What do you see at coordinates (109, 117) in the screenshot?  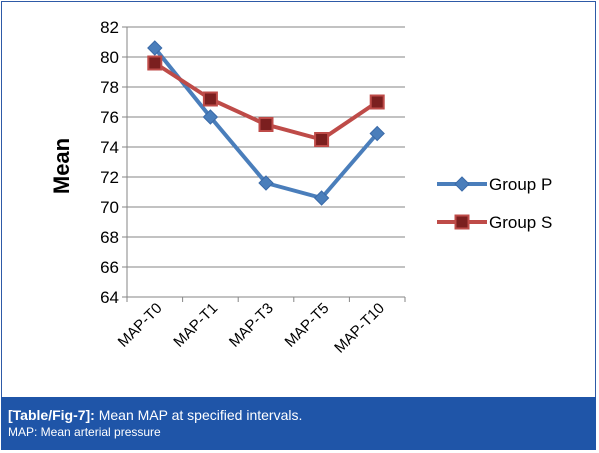 I see `y-tick-label: 76` at bounding box center [109, 117].